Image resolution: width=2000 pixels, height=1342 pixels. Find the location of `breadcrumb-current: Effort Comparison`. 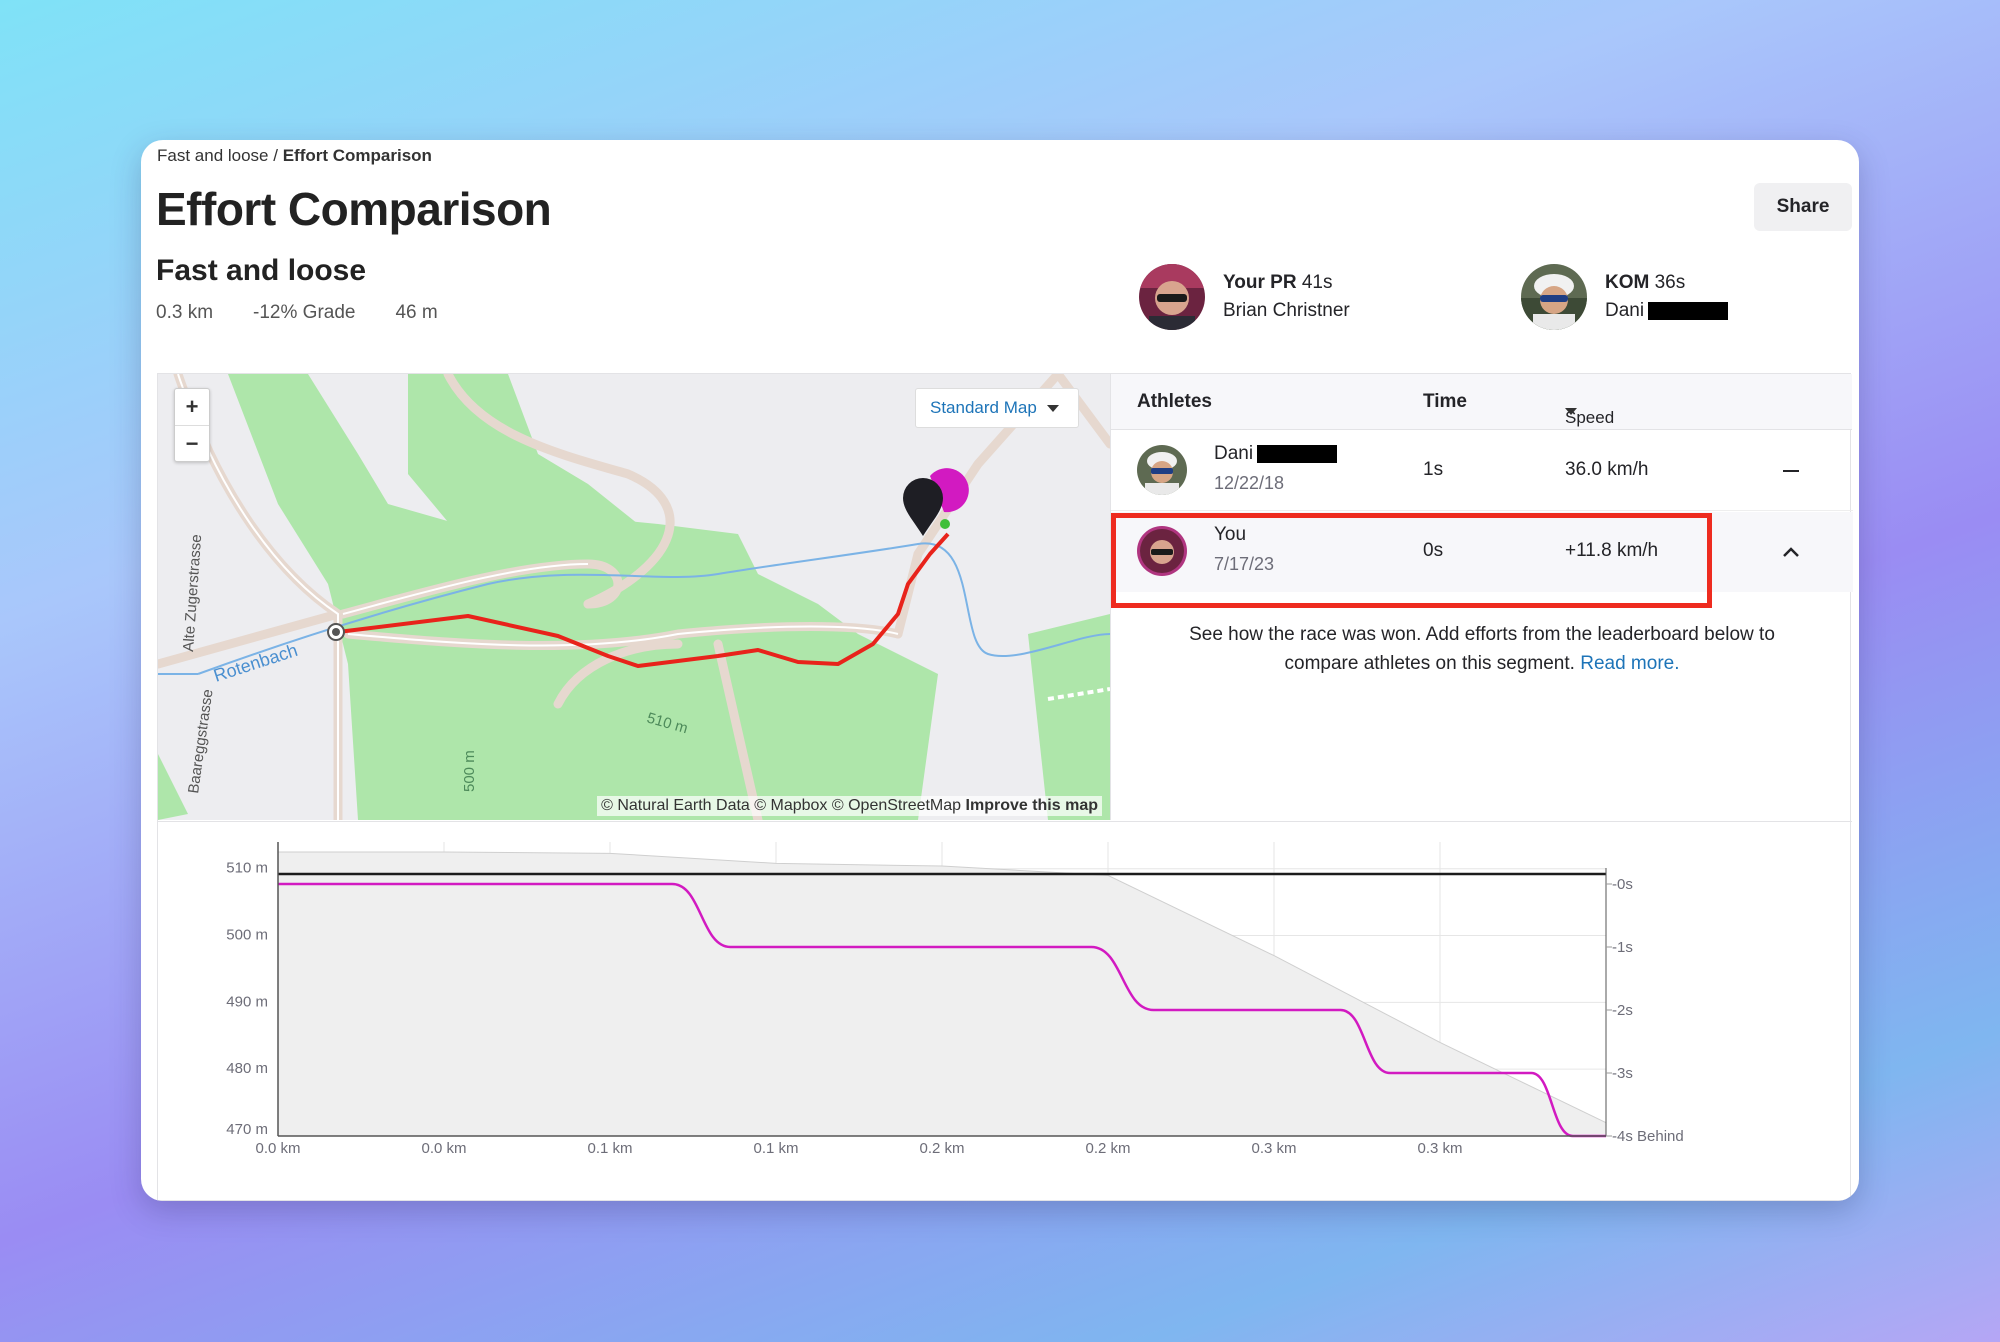

breadcrumb-current: Effort Comparison is located at coordinates (357, 155).